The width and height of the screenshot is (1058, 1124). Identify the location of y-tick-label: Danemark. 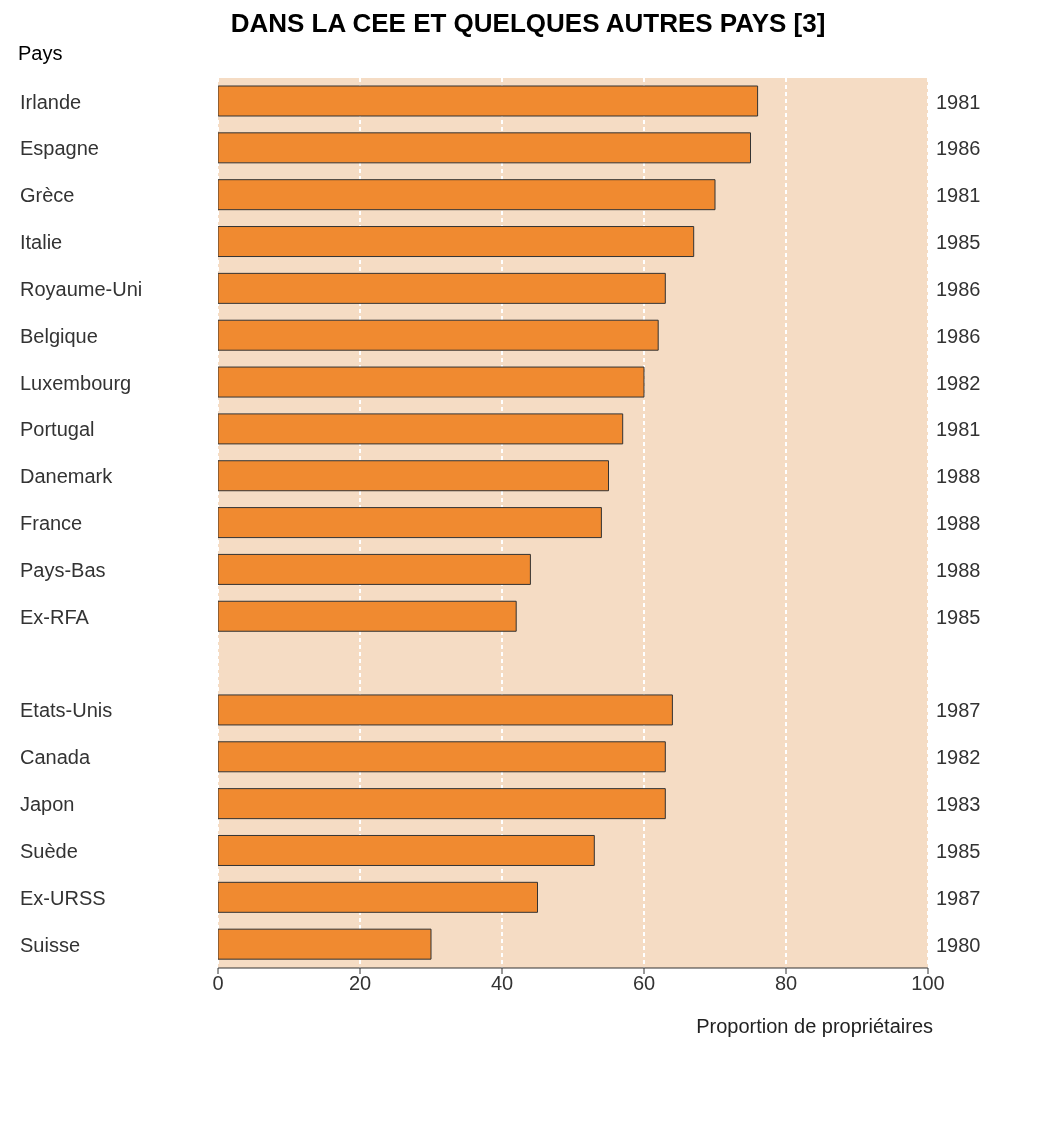
(67, 476).